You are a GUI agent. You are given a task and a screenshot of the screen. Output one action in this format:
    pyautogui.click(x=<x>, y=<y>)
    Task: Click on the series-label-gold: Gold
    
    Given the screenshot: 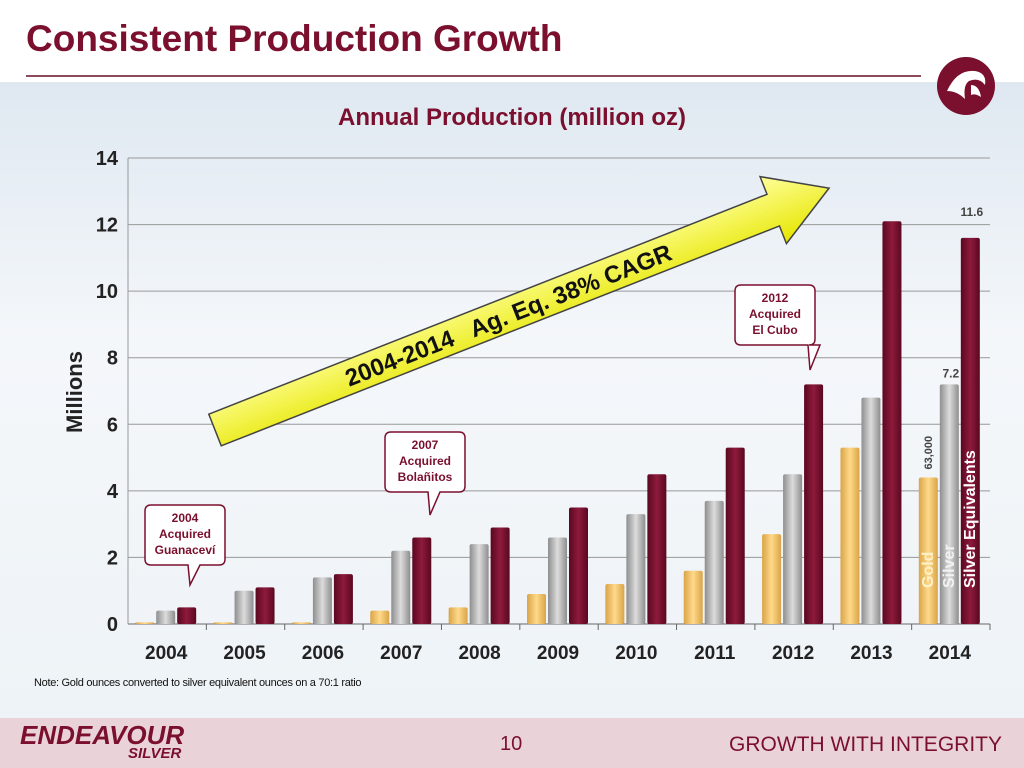 What is the action you would take?
    pyautogui.click(x=928, y=570)
    